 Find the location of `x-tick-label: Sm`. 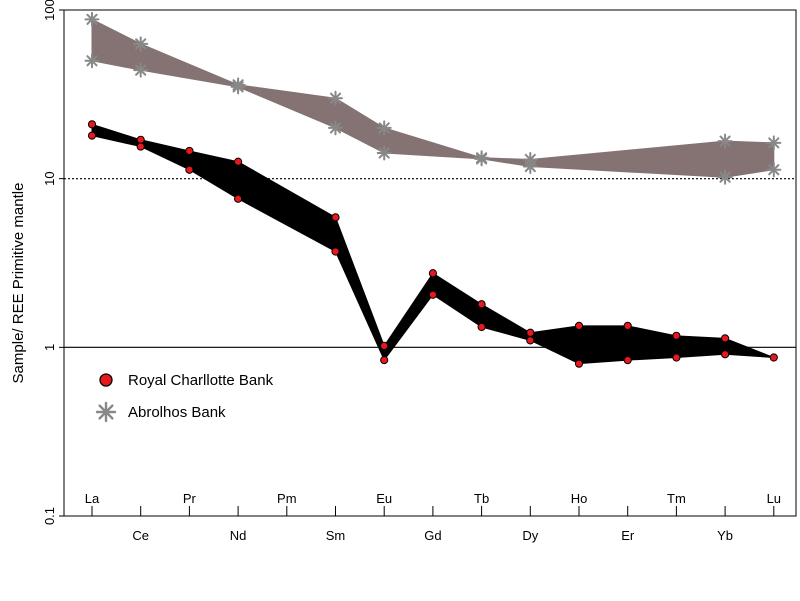

x-tick-label: Sm is located at coordinates (336, 535).